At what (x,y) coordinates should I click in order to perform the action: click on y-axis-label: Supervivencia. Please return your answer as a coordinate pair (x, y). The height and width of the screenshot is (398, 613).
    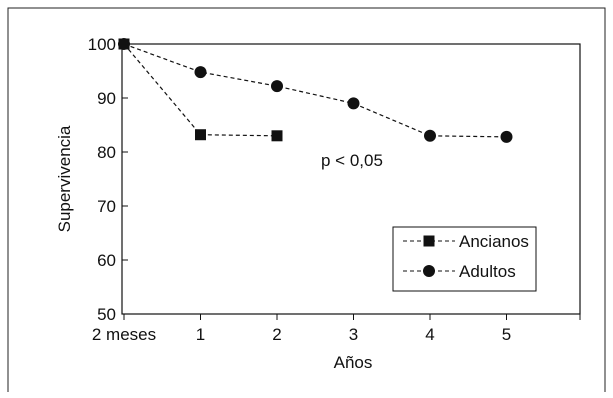
    Looking at the image, I should click on (64, 178).